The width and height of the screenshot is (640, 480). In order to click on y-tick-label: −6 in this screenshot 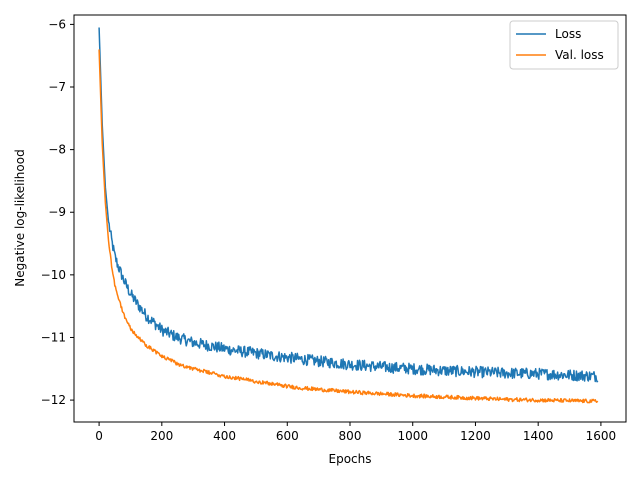, I will do `click(57, 24)`.